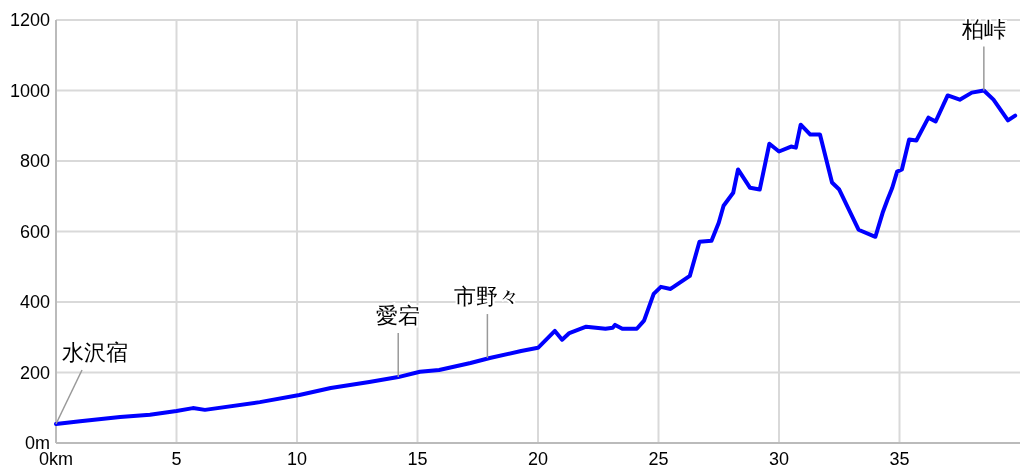 This screenshot has height=476, width=1024. Describe the element at coordinates (29, 90) in the screenshot. I see `y-tick-label: 1000` at that location.